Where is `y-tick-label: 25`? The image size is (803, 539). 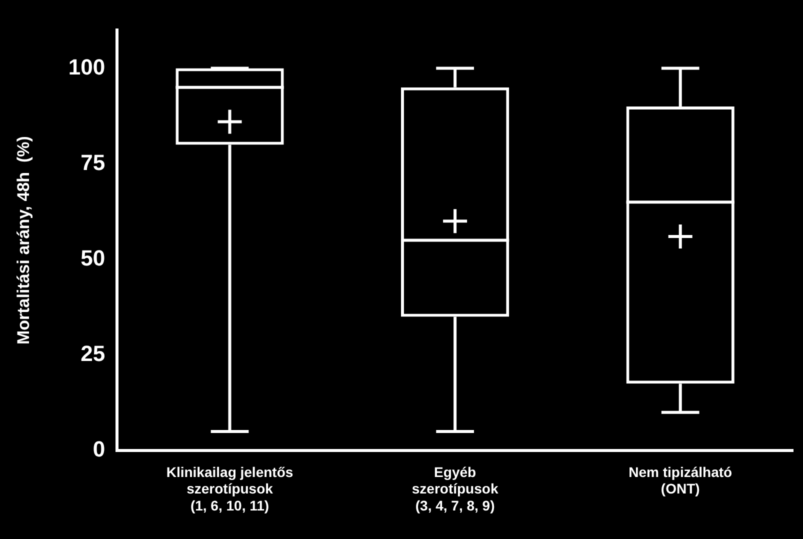 y-tick-label: 25 is located at coordinates (93, 353).